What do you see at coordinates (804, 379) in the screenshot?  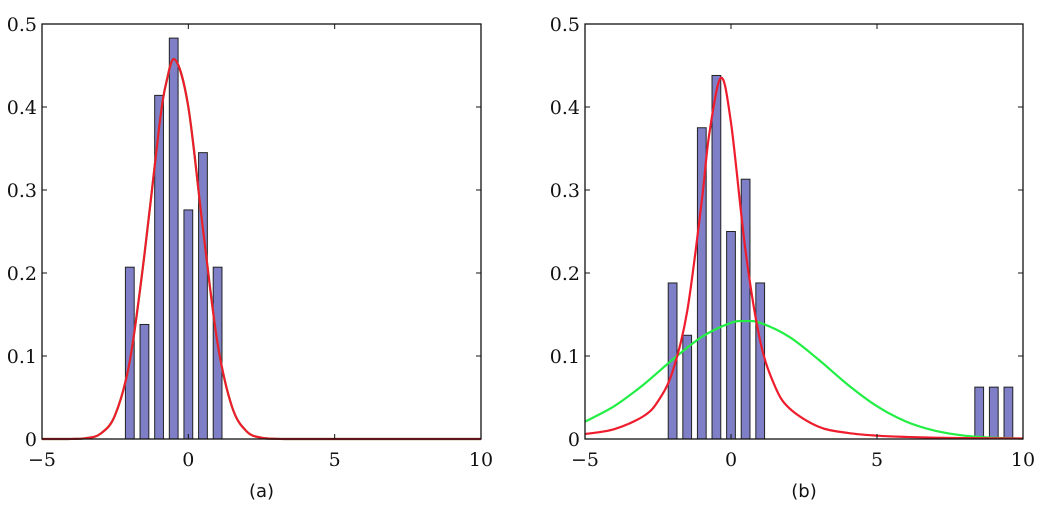 I see `curve-green` at bounding box center [804, 379].